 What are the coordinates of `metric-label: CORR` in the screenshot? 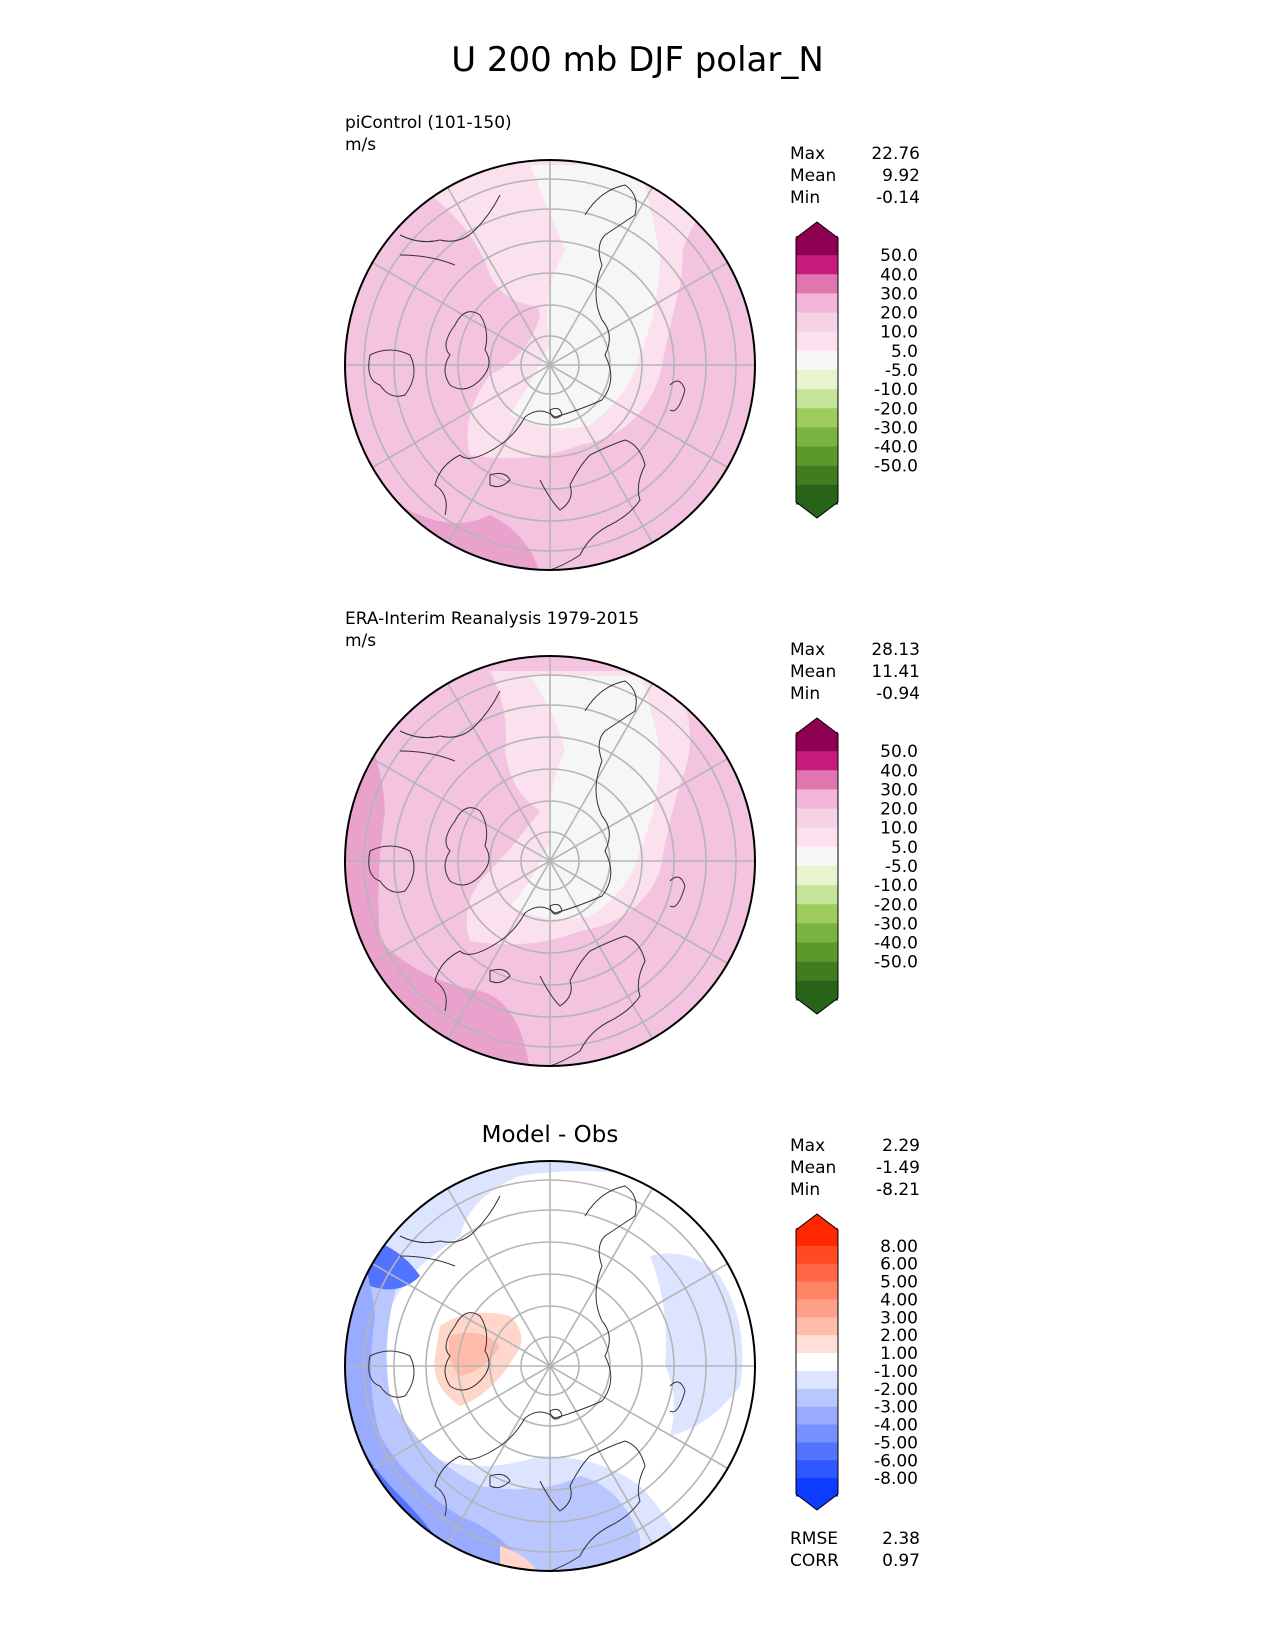 It's located at (814, 1561).